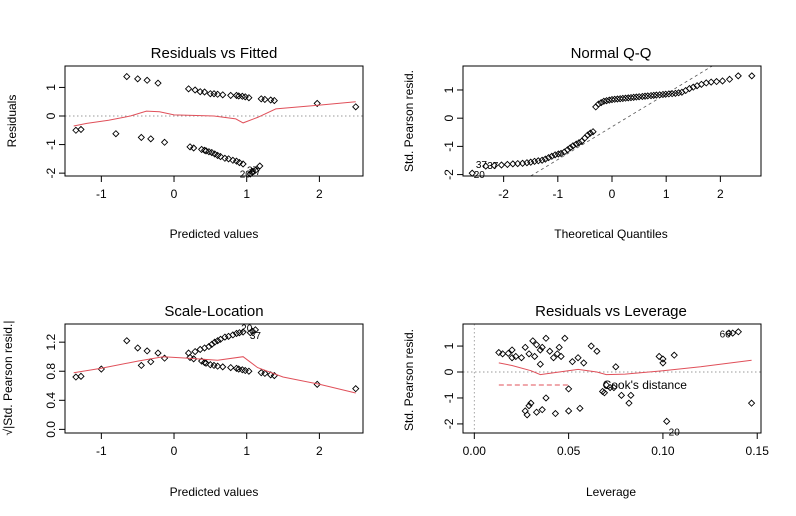 The height and width of the screenshot is (516, 796). Describe the element at coordinates (758, 451) in the screenshot. I see `x-tick-label: 0.15` at that location.